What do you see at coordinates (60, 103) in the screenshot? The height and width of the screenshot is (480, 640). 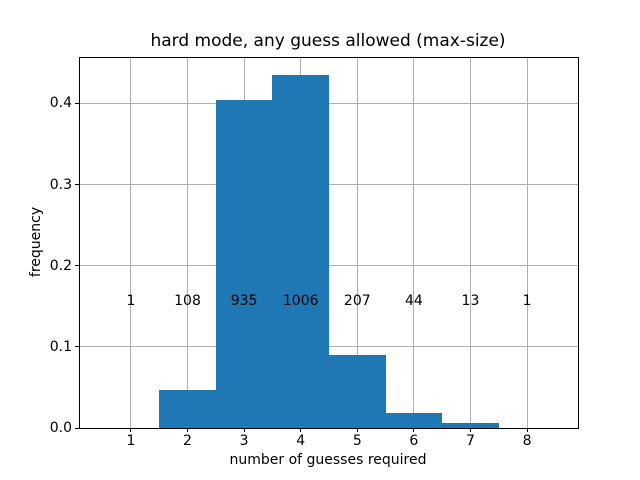 I see `y-tick-label: 0.4` at bounding box center [60, 103].